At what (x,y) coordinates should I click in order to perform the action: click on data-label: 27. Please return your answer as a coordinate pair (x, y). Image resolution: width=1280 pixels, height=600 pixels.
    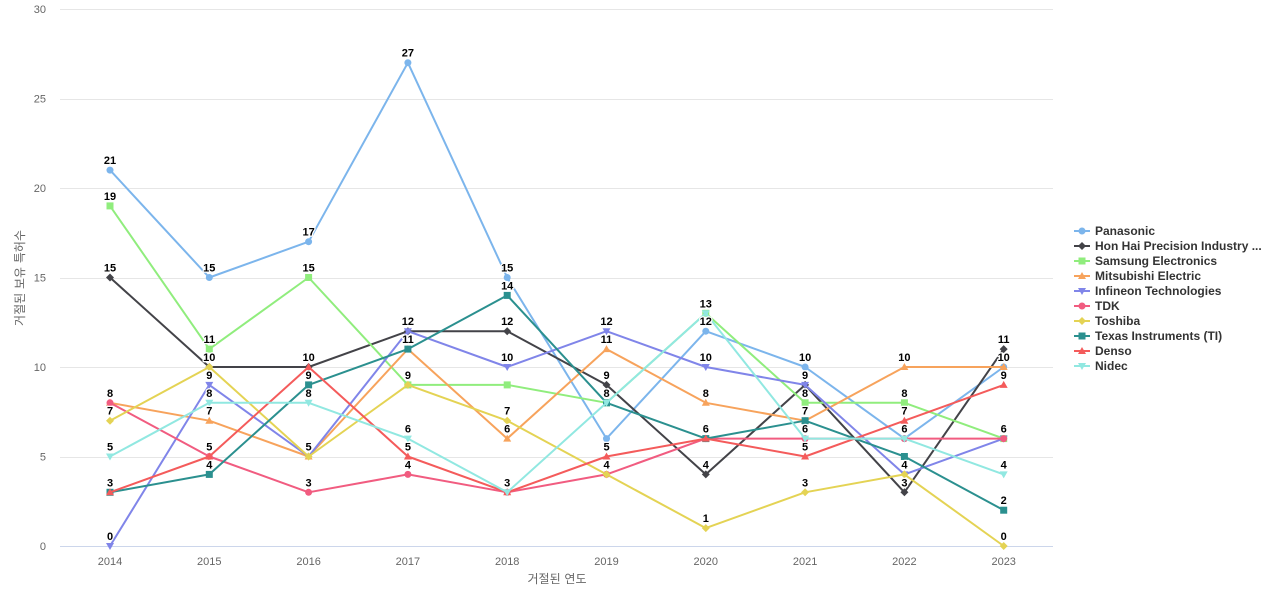
    Looking at the image, I should click on (408, 54).